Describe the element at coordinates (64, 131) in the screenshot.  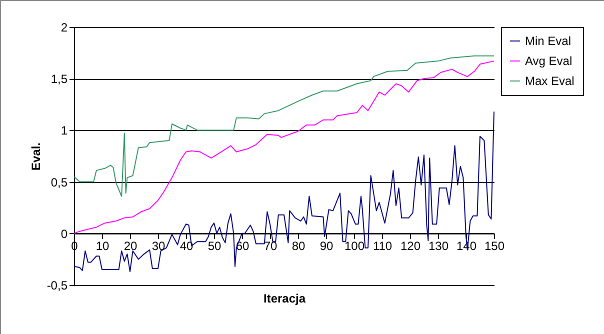
I see `y-tick-label: 1` at that location.